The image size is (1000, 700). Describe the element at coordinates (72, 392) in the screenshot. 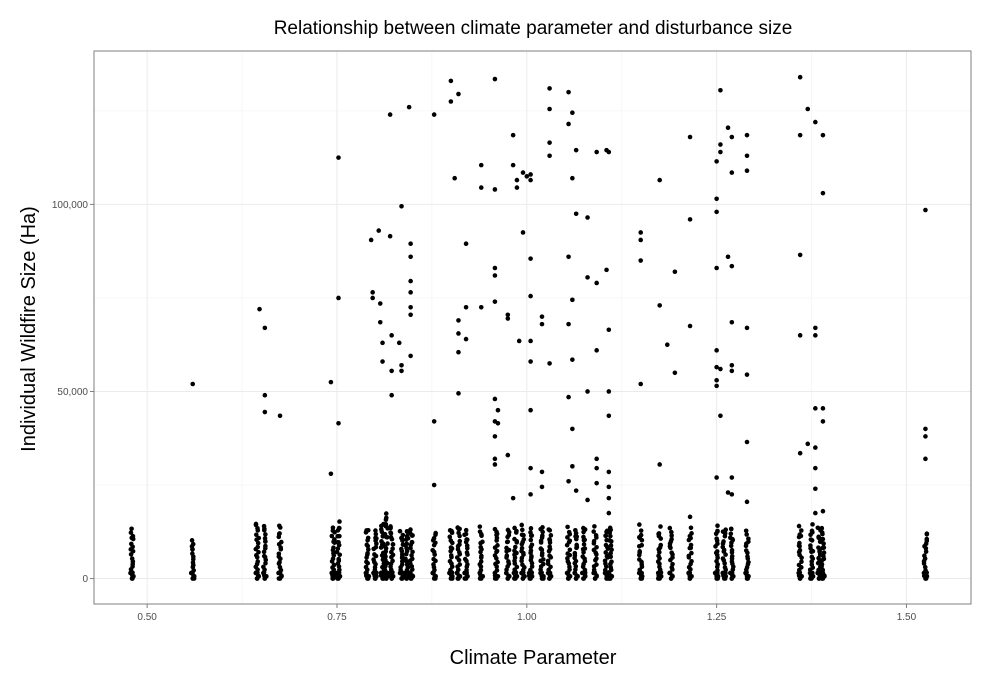

I see `y-tick-label: 50,000` at that location.